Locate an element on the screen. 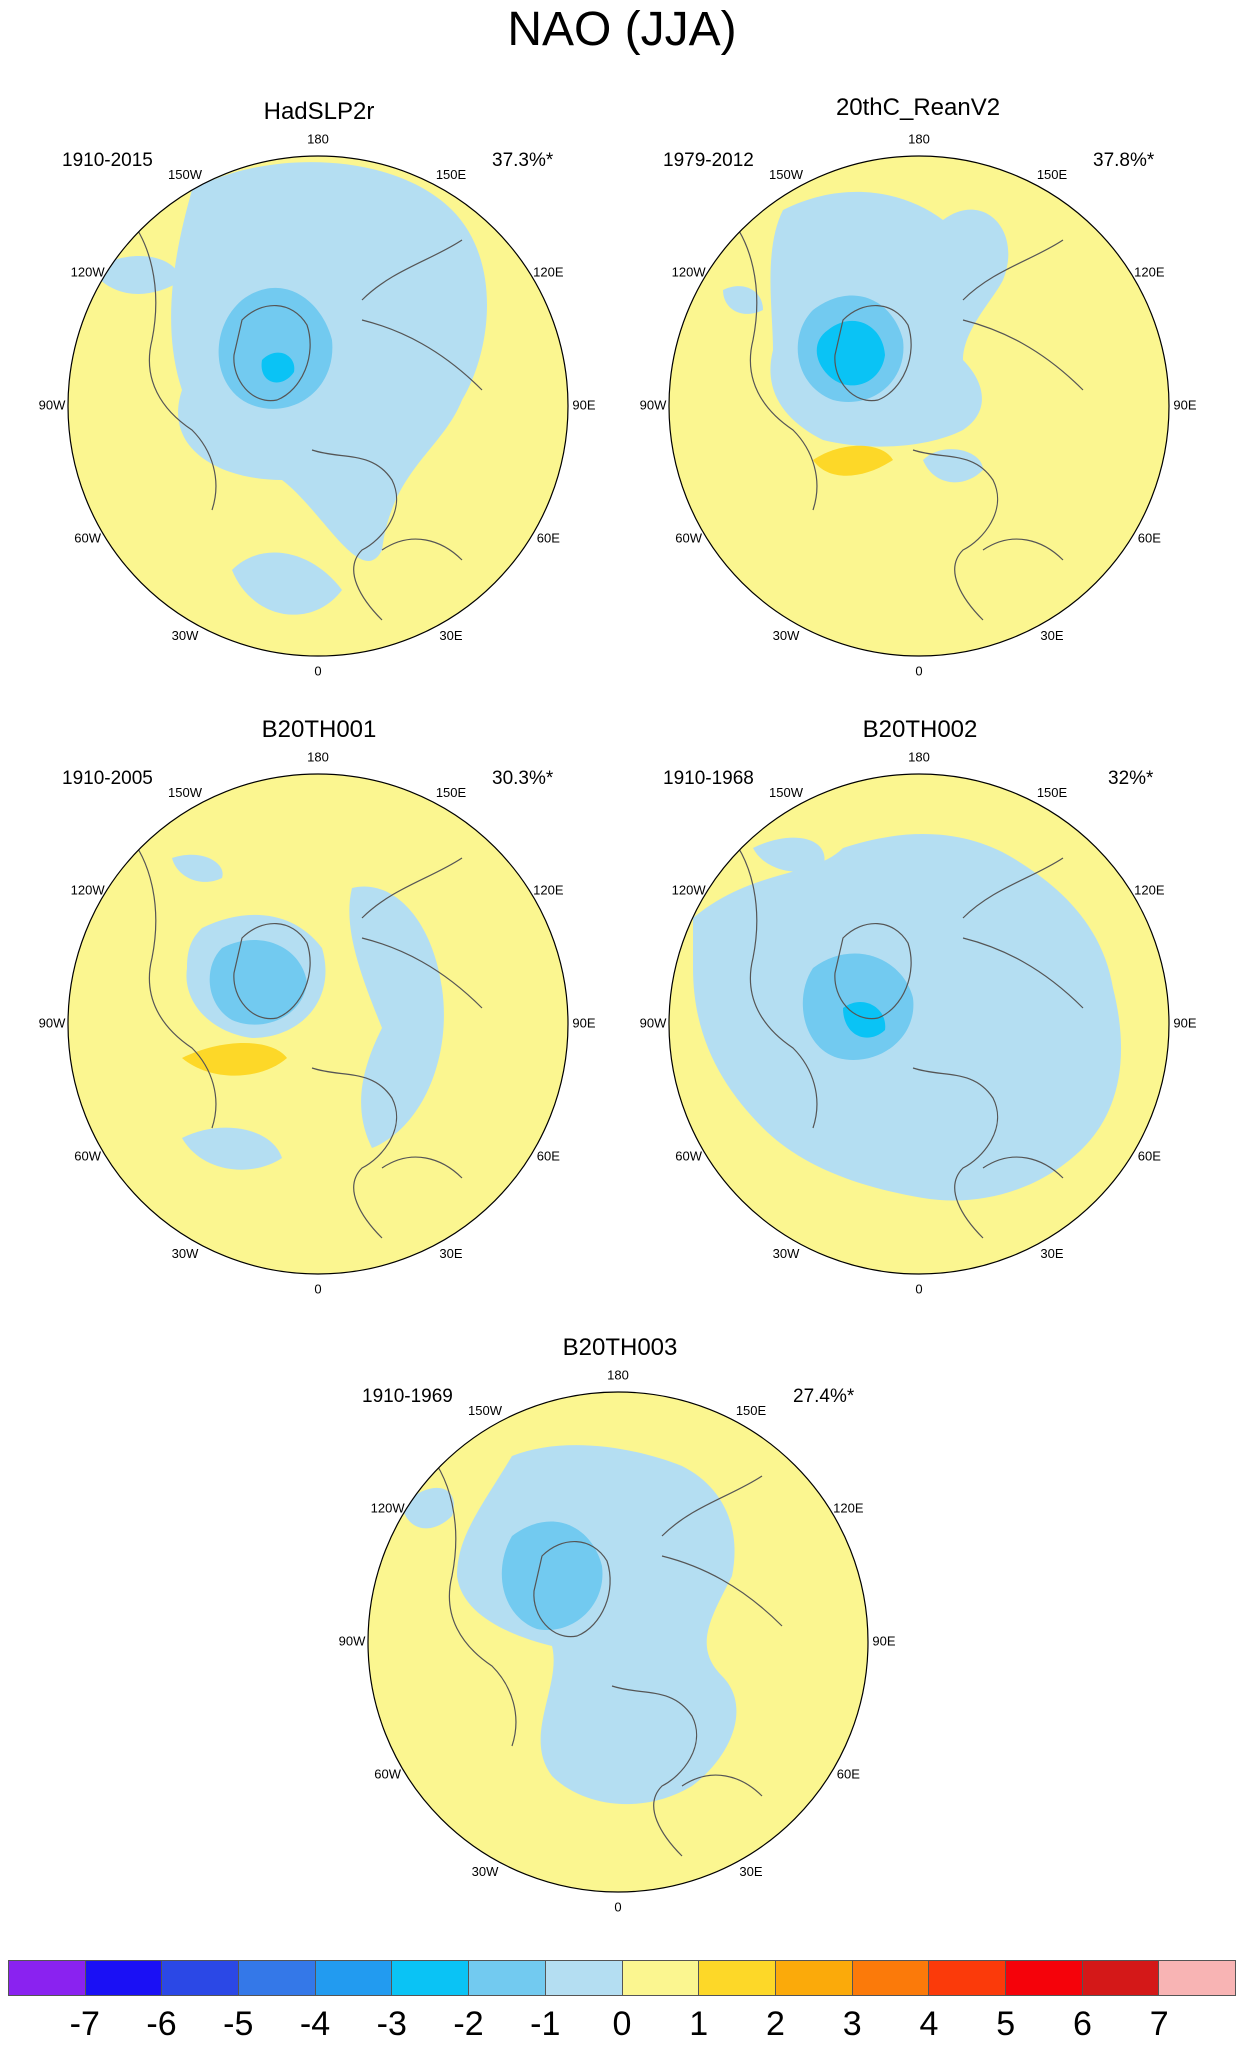 The image size is (1244, 2046). polar-map-2: 180 150E 120E 90E 60E 30E 0 30W 60W 90W 120W 150W is located at coordinates (918, 404).